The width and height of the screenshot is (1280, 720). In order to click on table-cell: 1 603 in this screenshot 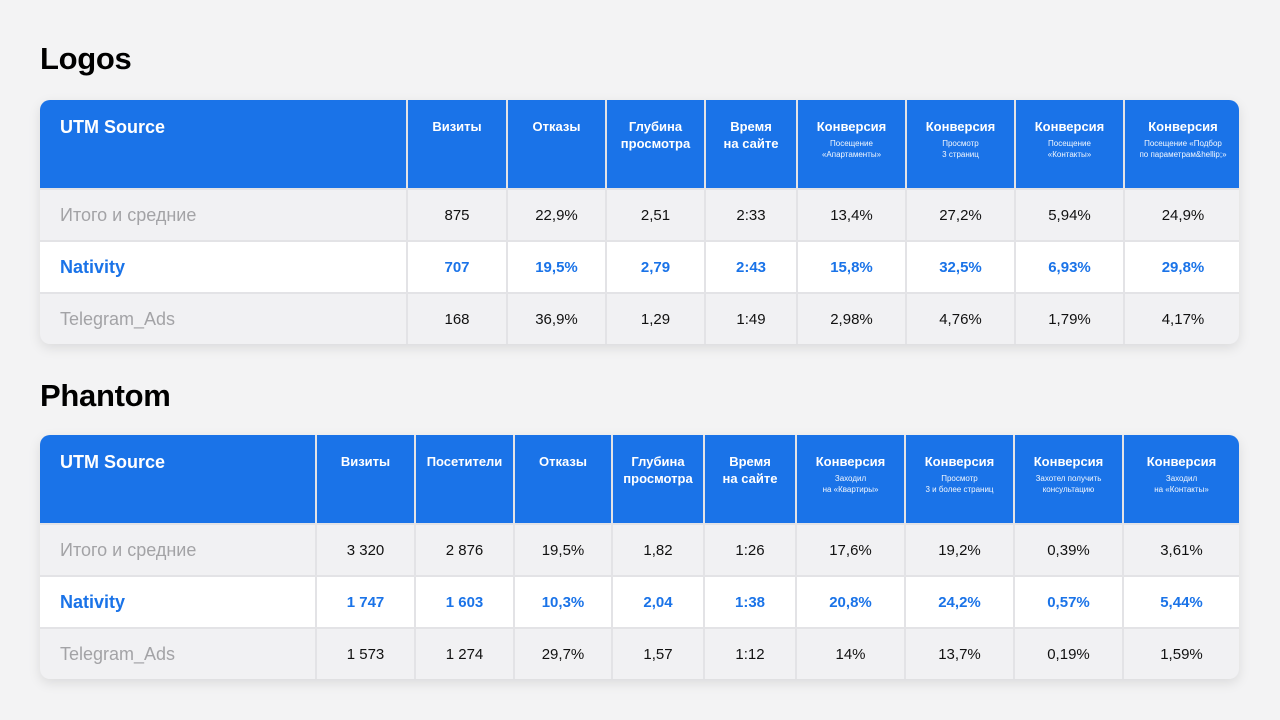, I will do `click(464, 602)`.